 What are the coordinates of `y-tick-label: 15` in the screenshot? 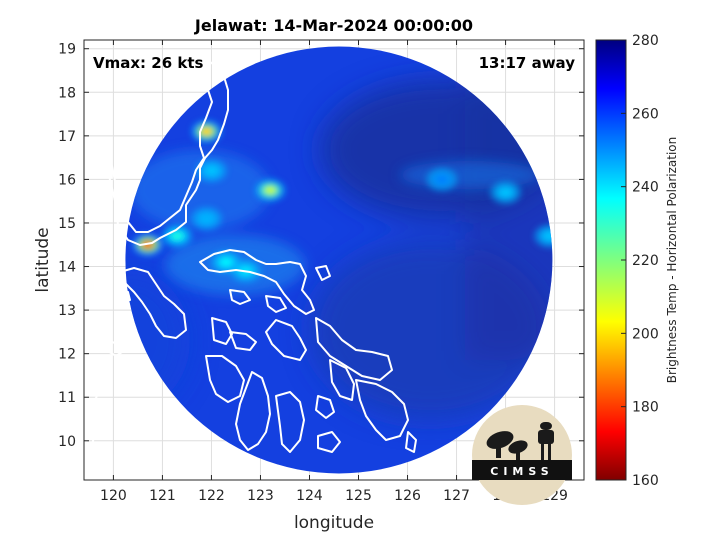 It's located at (67, 224).